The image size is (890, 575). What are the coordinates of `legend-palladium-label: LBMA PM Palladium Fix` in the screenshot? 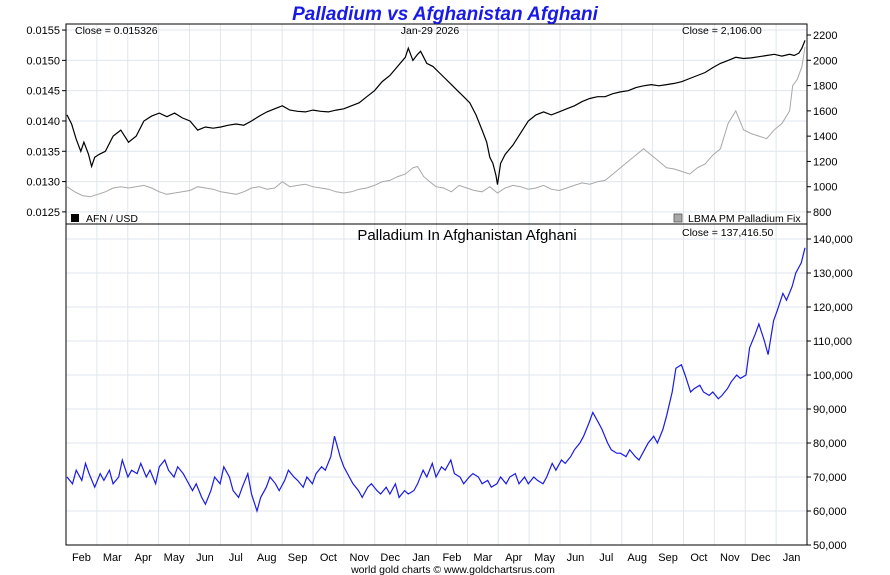 It's located at (744, 219).